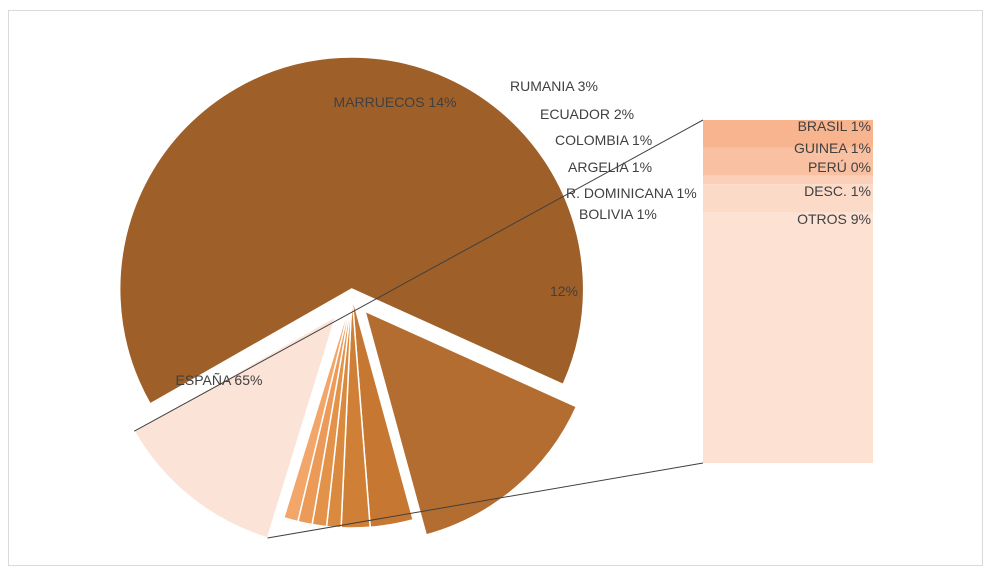 The image size is (987, 568). I want to click on data-label-espana: ESPAÑA 65%, so click(219, 380).